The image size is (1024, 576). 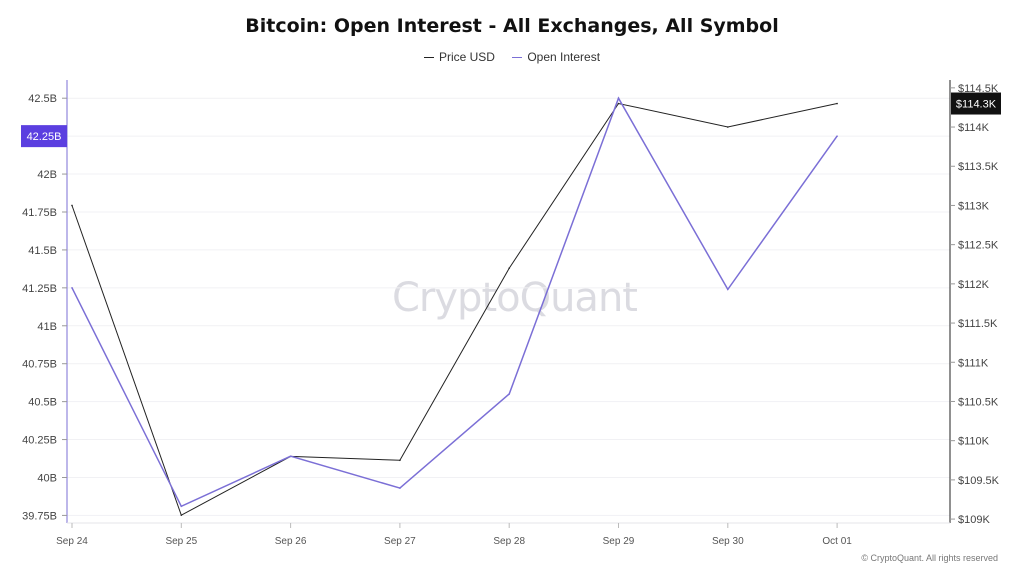 I want to click on y-left-tick-label: 40B, so click(x=47, y=478).